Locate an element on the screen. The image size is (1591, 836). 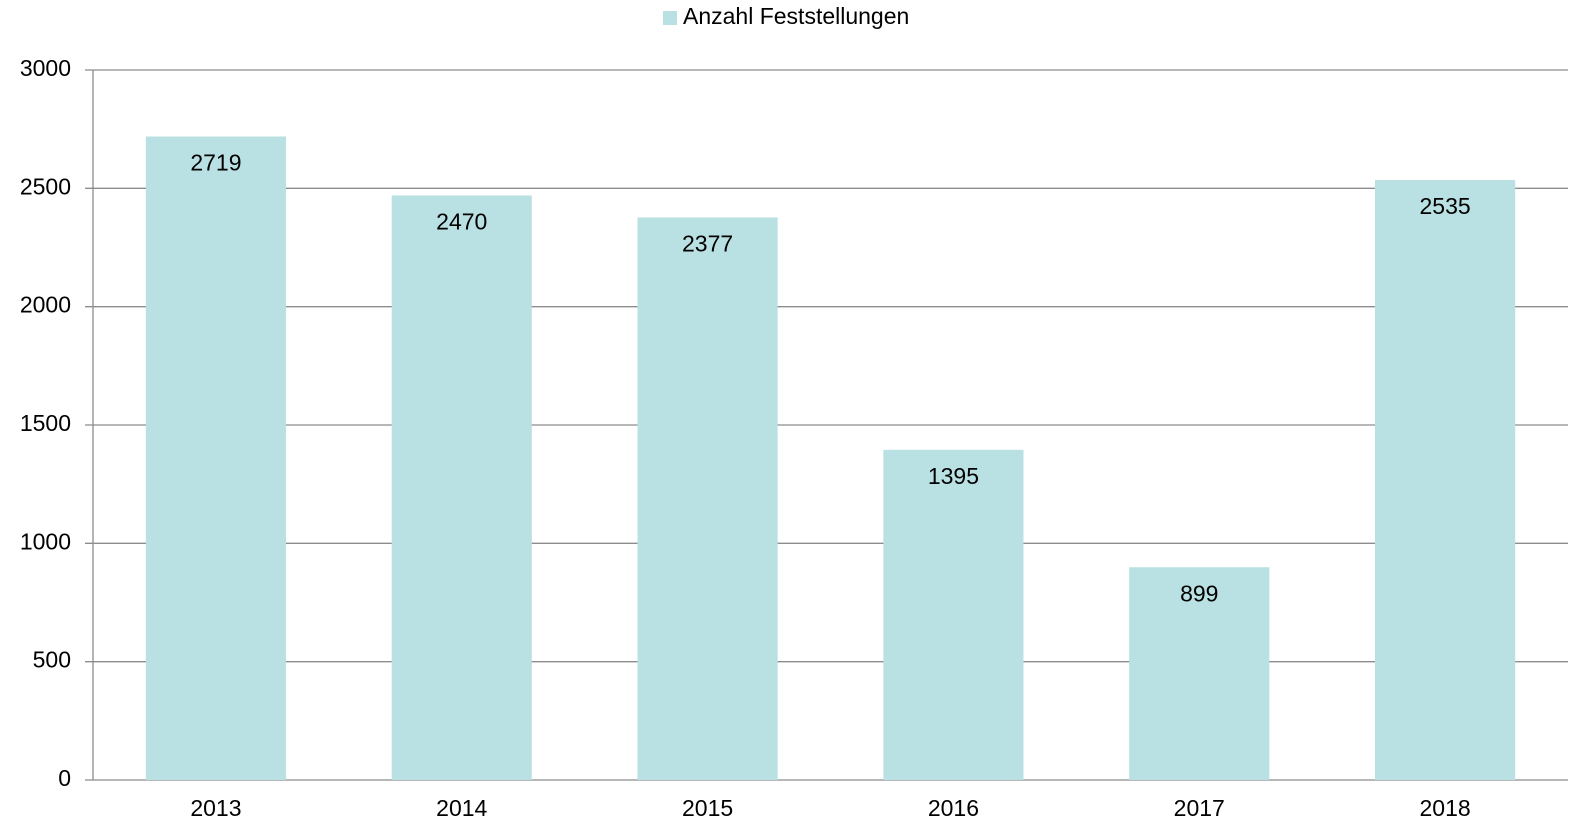
legend-label: Anzahl Feststellungen is located at coordinates (796, 16).